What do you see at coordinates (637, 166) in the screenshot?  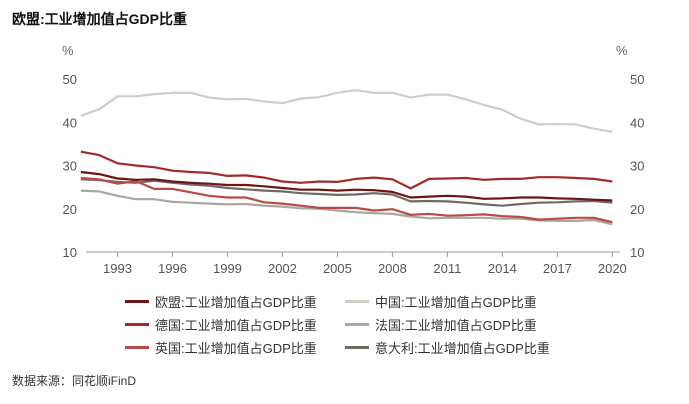 I see `y-tick-right: 30` at bounding box center [637, 166].